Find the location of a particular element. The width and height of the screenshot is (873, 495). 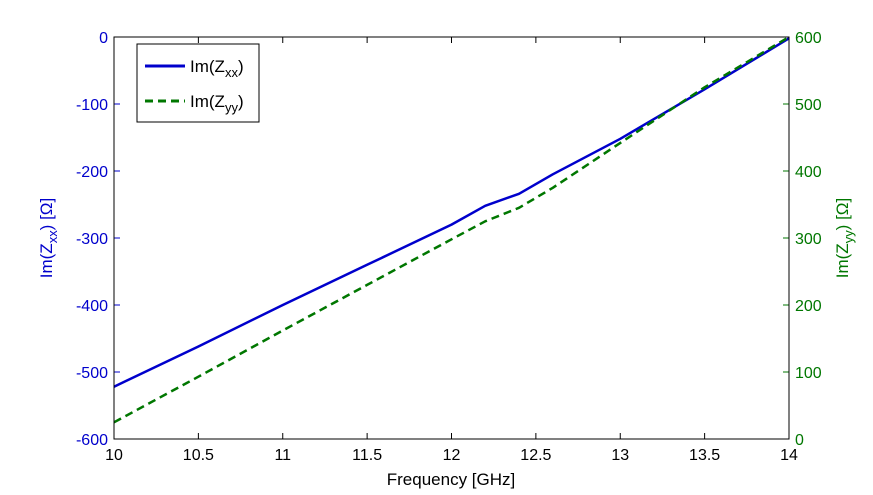

right-y-tick-label: 300 is located at coordinates (808, 239).